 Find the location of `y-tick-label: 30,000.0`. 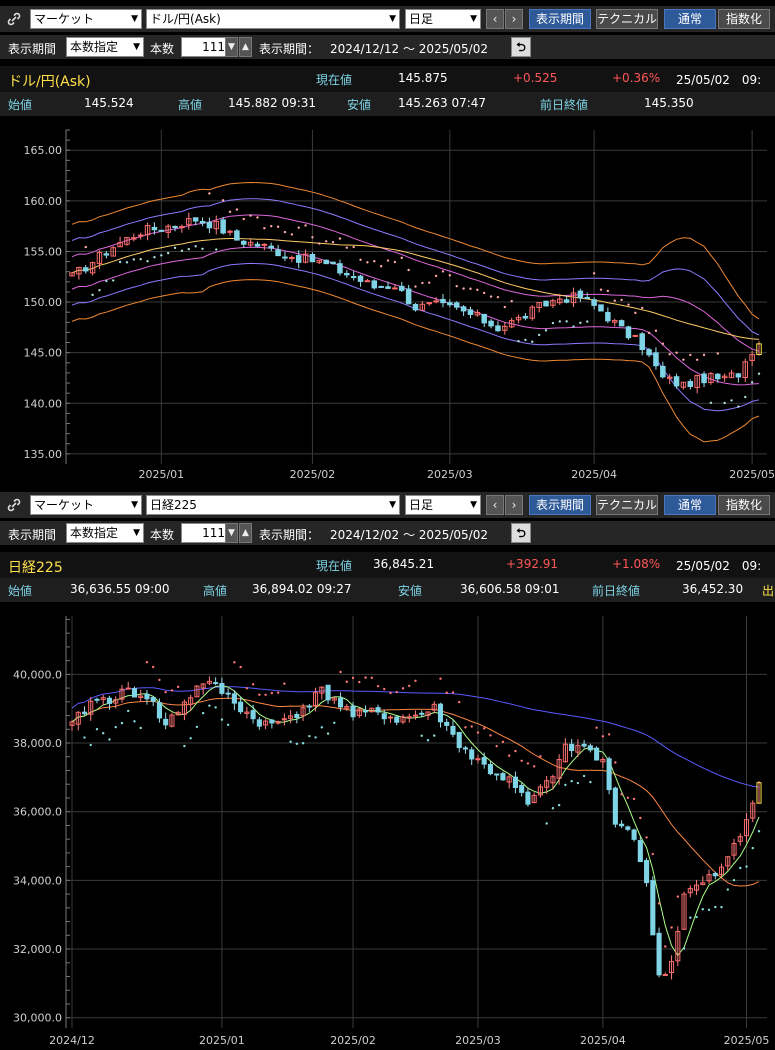

y-tick-label: 30,000.0 is located at coordinates (37, 1018).